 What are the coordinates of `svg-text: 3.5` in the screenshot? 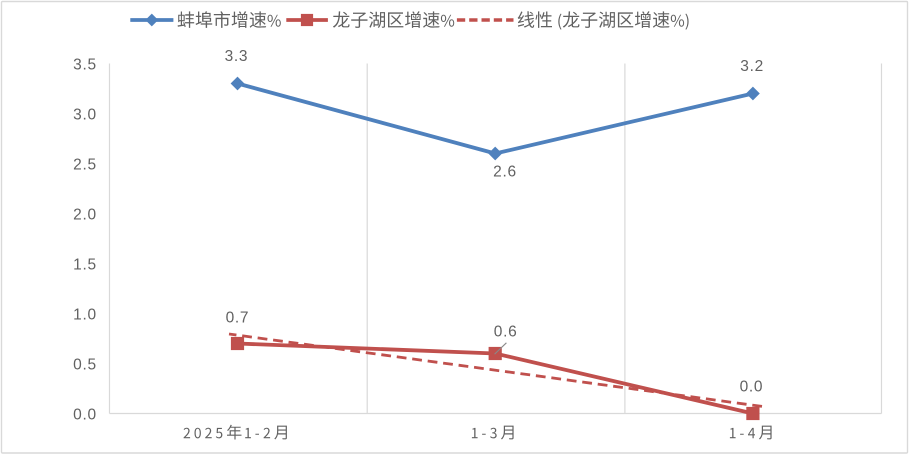 It's located at (85, 65).